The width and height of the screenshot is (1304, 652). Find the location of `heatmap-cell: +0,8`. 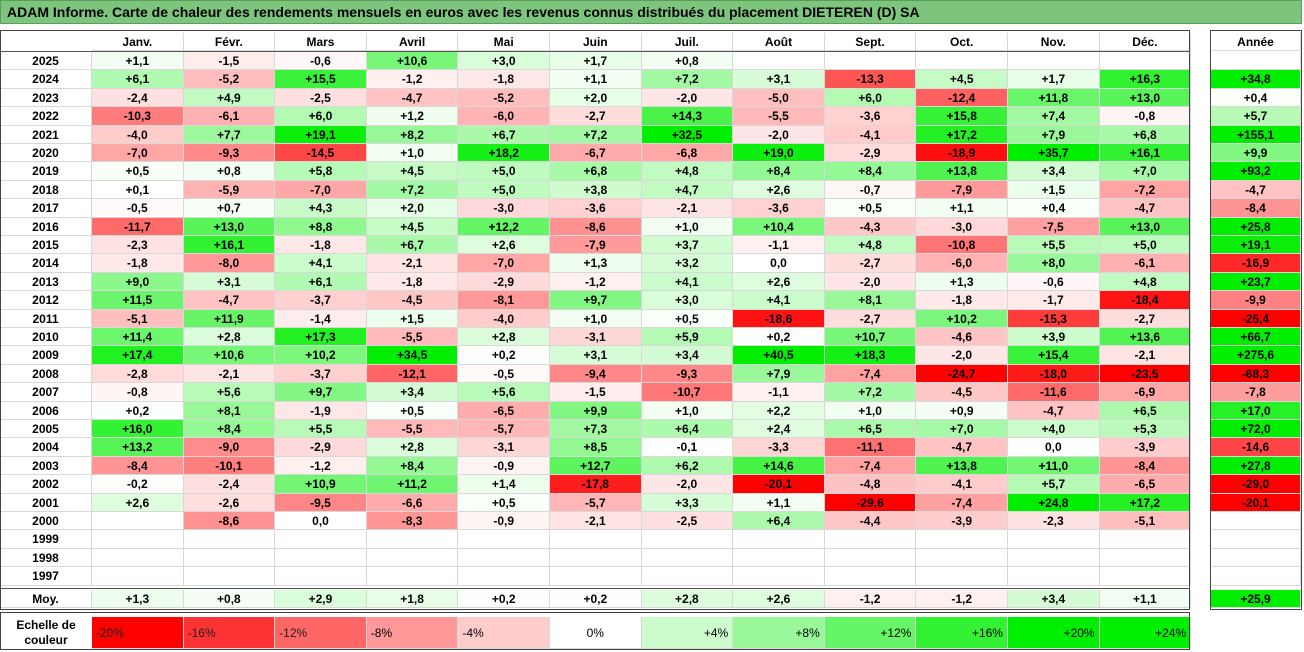

heatmap-cell: +0,8 is located at coordinates (687, 61).